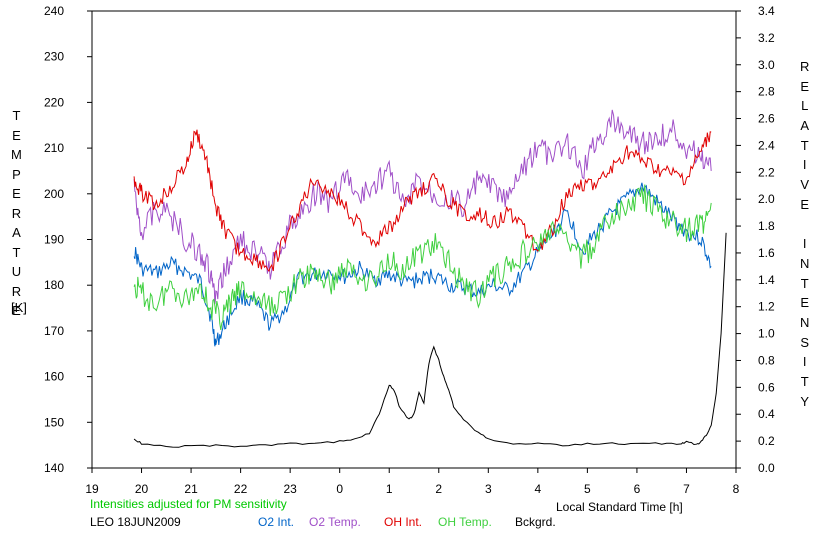  Describe the element at coordinates (54, 285) in the screenshot. I see `left-tick-label: 180` at that location.